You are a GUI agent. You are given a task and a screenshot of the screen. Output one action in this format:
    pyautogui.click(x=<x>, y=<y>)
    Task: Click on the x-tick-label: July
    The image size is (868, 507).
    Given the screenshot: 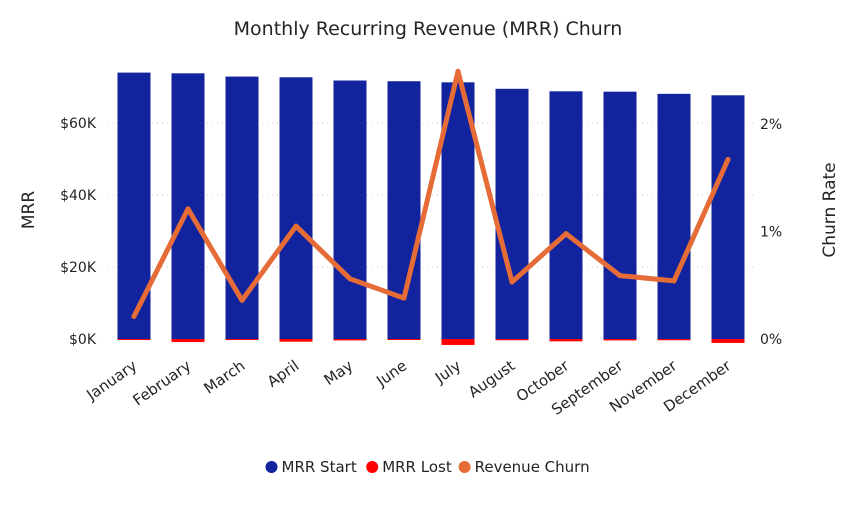 What is the action you would take?
    pyautogui.click(x=447, y=371)
    